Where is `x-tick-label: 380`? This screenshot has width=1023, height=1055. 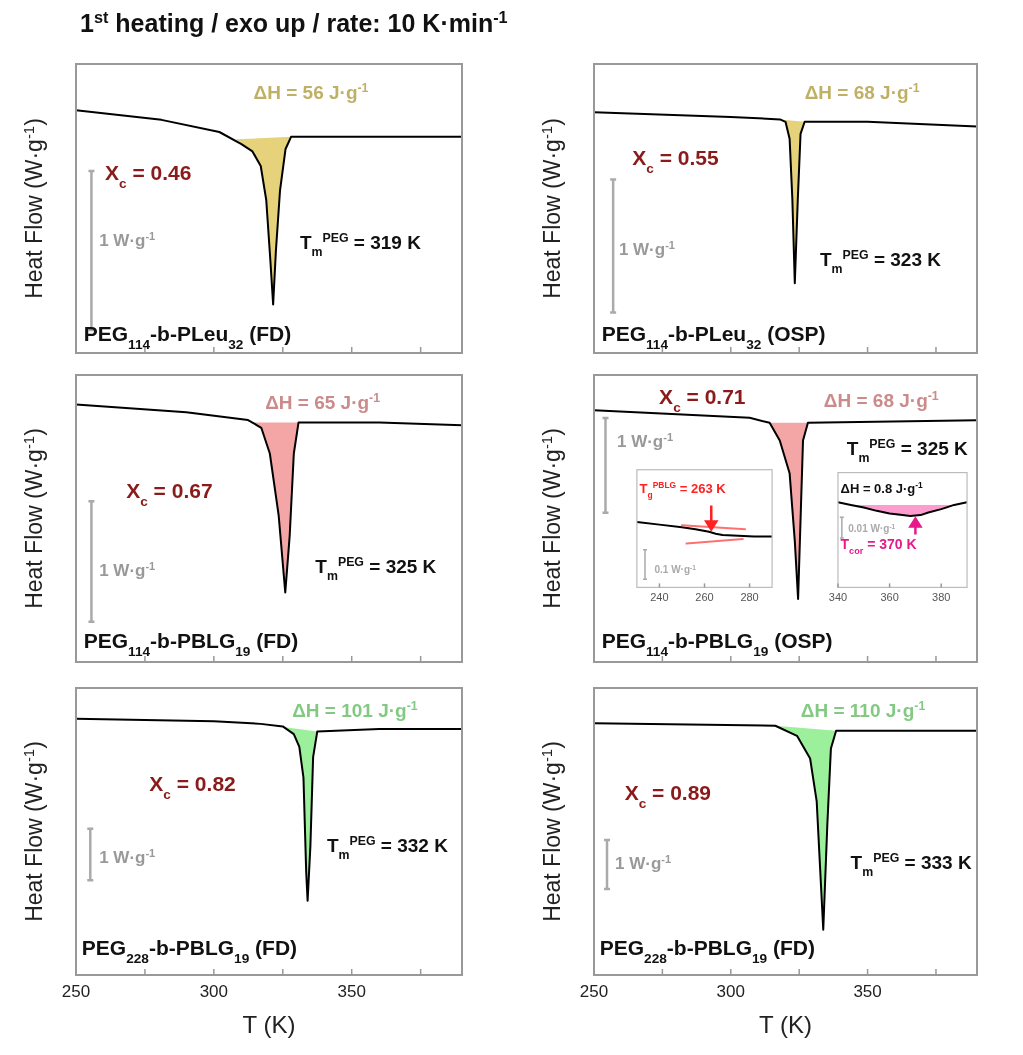
x-tick-label: 380 is located at coordinates (941, 597).